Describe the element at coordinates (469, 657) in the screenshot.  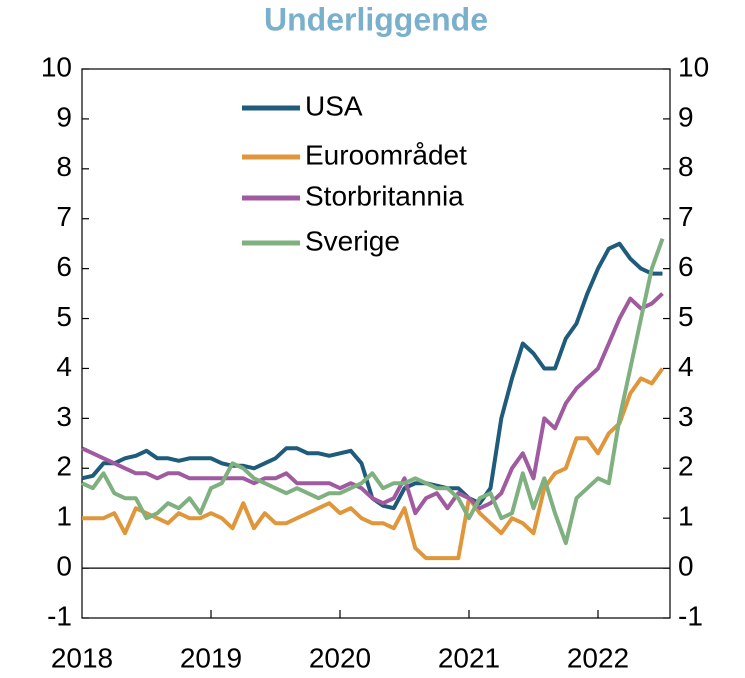
I see `x-tick-label: 2021` at that location.